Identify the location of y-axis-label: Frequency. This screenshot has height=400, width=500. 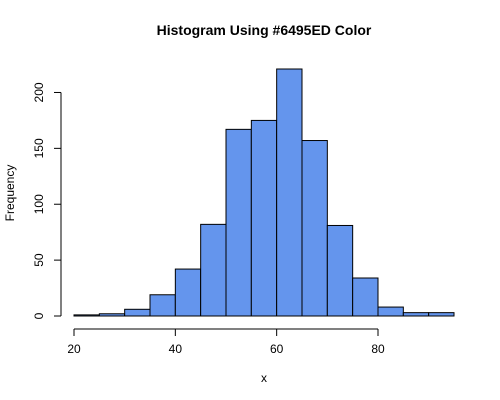
(10, 193).